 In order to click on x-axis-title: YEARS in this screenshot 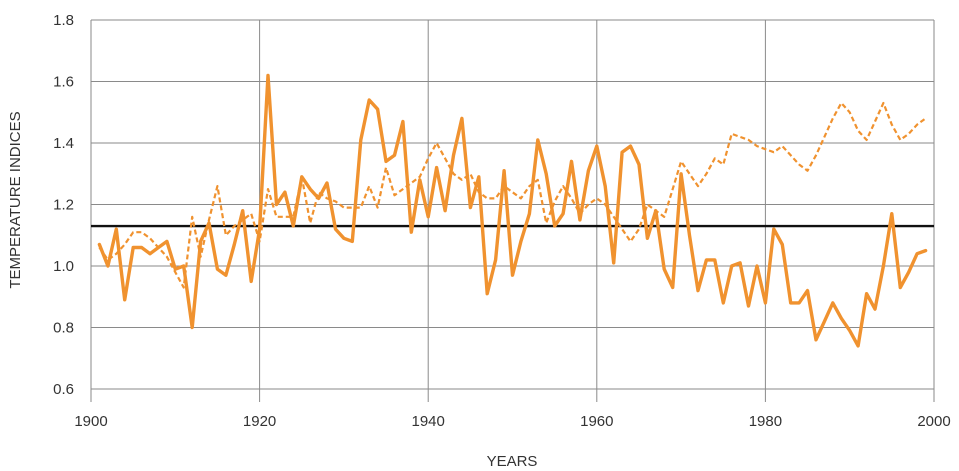, I will do `click(512, 461)`.